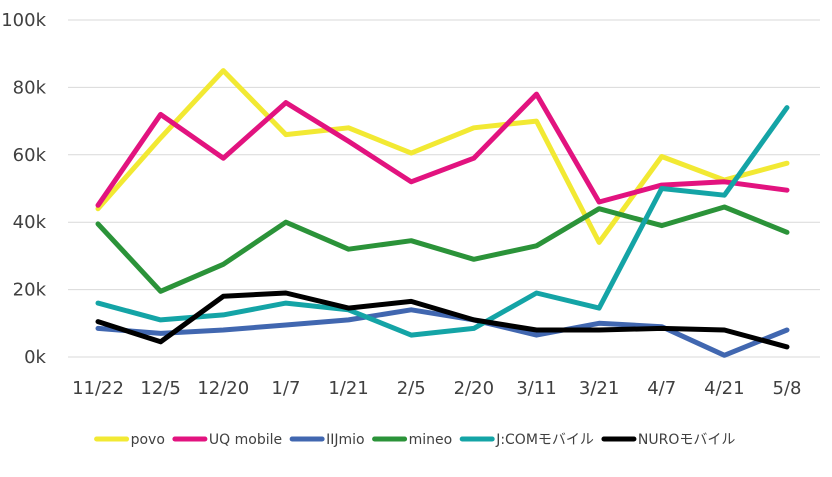 This screenshot has width=832, height=477. What do you see at coordinates (536, 388) in the screenshot?
I see `x-tick-label: 3/11` at bounding box center [536, 388].